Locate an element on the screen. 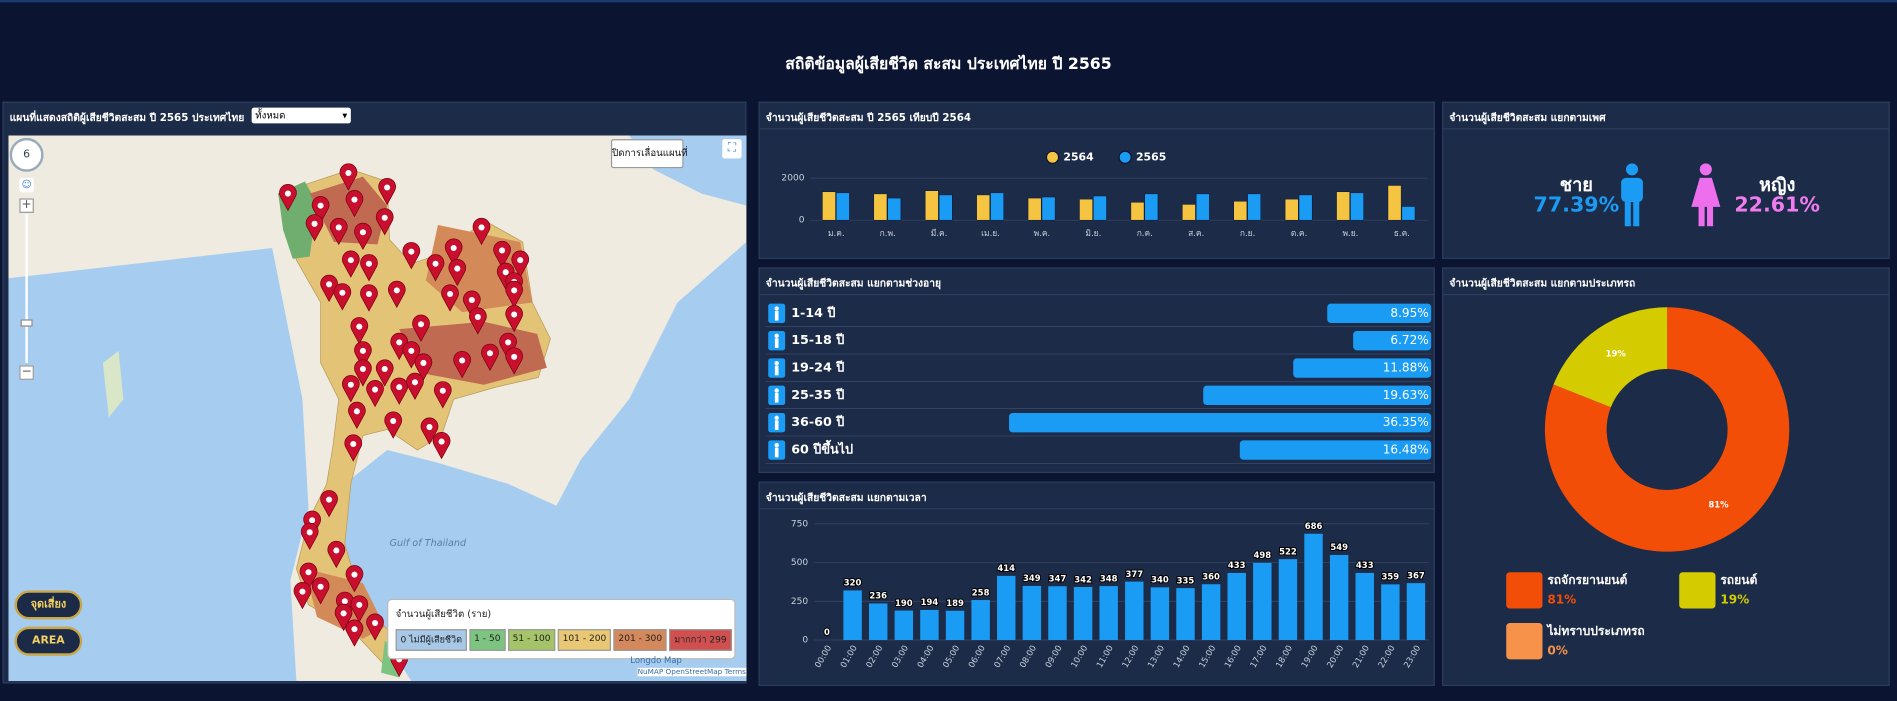  x-tick-label: พ.ค. is located at coordinates (1042, 233).